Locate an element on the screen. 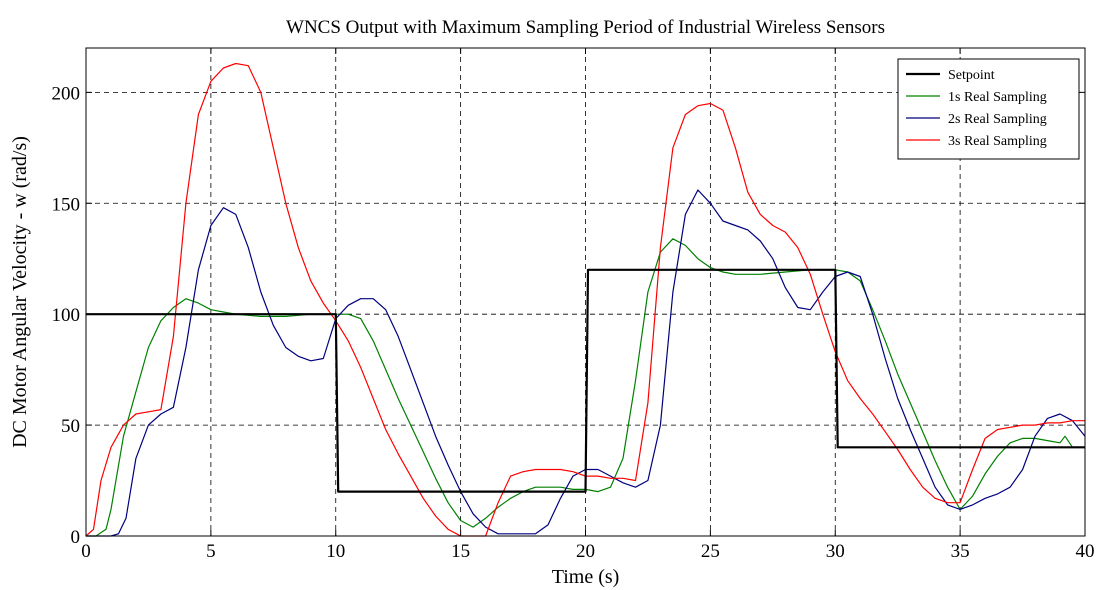 This screenshot has height=590, width=1101. y-tick-label: 200 is located at coordinates (66, 93).